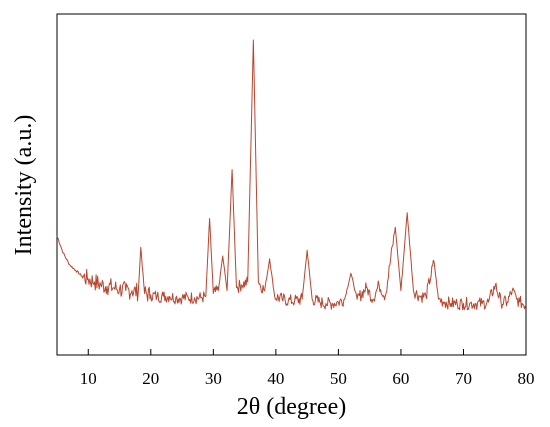  What do you see at coordinates (526, 378) in the screenshot?
I see `x-tick-label: 80` at bounding box center [526, 378].